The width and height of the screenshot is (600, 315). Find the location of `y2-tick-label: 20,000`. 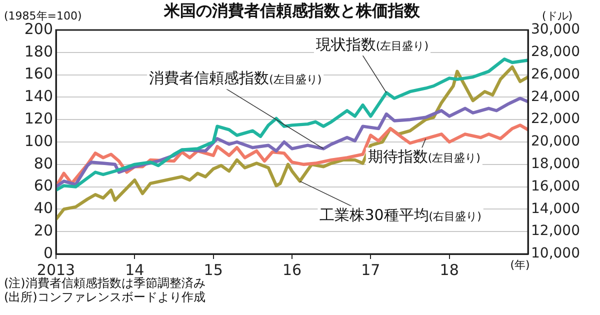

y2-tick-label: 20,000 is located at coordinates (555, 142).